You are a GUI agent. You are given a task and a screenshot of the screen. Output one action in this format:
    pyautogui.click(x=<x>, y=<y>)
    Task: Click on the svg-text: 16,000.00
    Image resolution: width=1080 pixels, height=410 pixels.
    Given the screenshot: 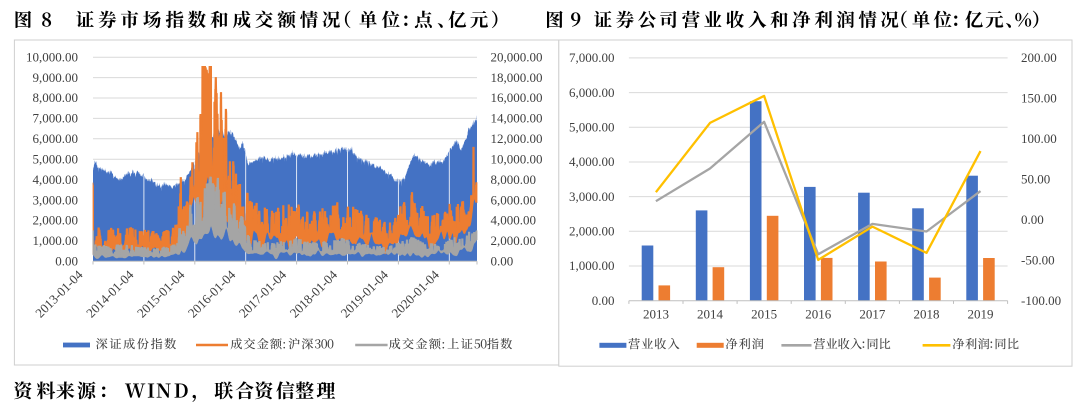 What is the action you would take?
    pyautogui.click(x=517, y=97)
    